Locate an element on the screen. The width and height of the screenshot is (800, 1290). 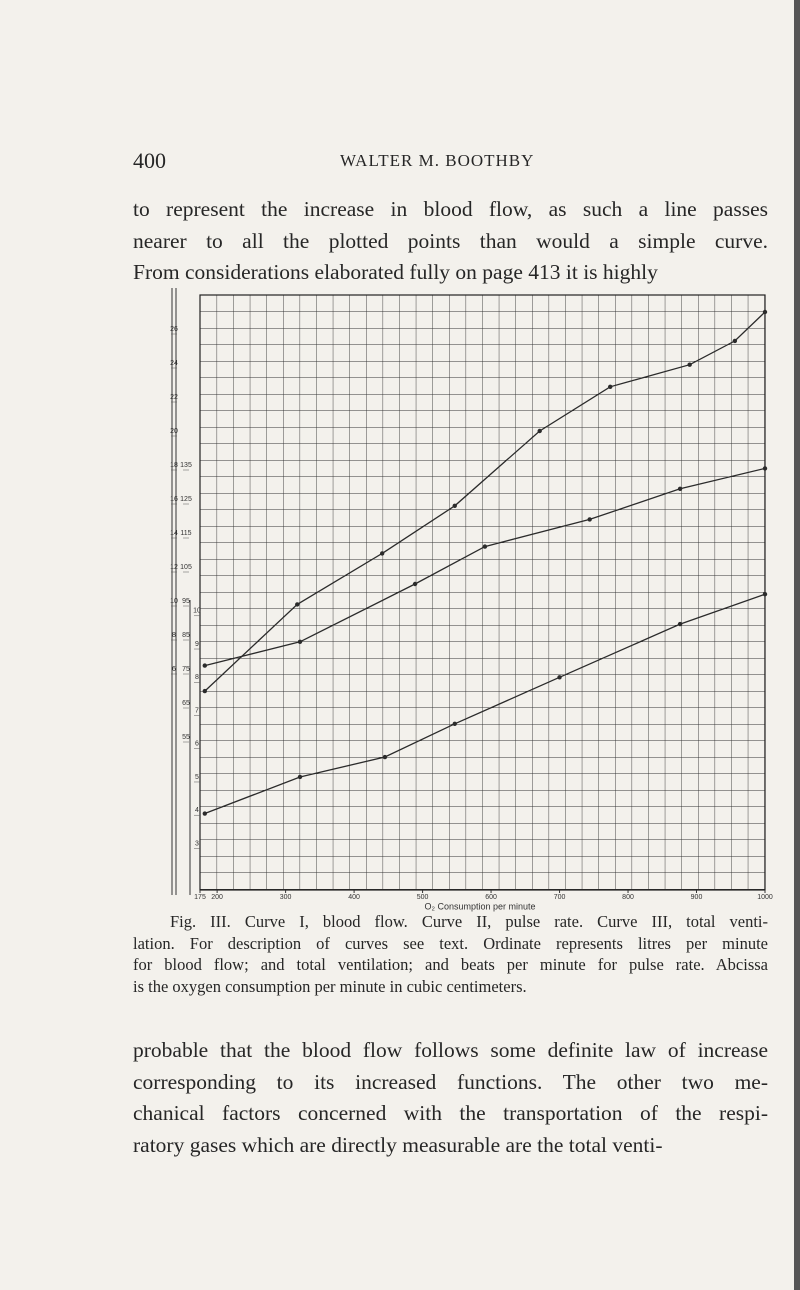
y-tick-label: 16 is located at coordinates (174, 499).